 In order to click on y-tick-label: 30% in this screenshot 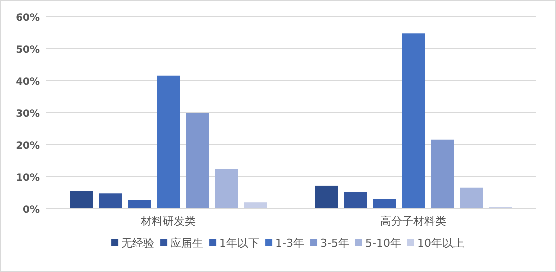, I will do `click(28, 114)`.